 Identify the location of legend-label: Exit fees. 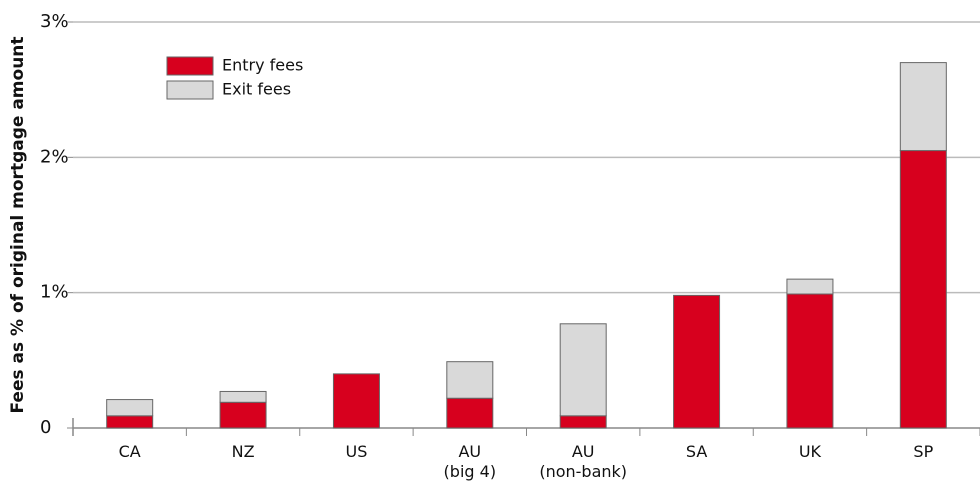
(256, 89).